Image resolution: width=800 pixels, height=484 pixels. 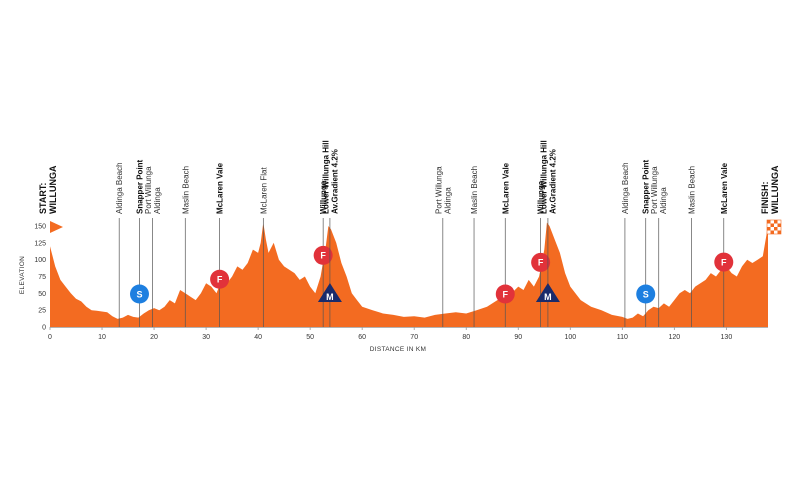 What do you see at coordinates (40, 243) in the screenshot?
I see `y-tick-label: 125` at bounding box center [40, 243].